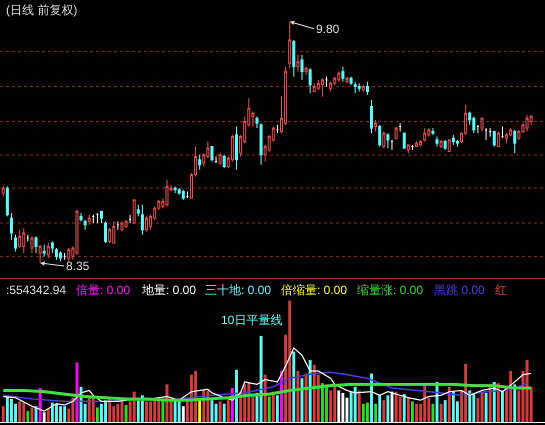 This screenshot has width=545, height=425. What do you see at coordinates (314, 290) in the screenshot?
I see `text: 倍缩量: 0.00` at bounding box center [314, 290].